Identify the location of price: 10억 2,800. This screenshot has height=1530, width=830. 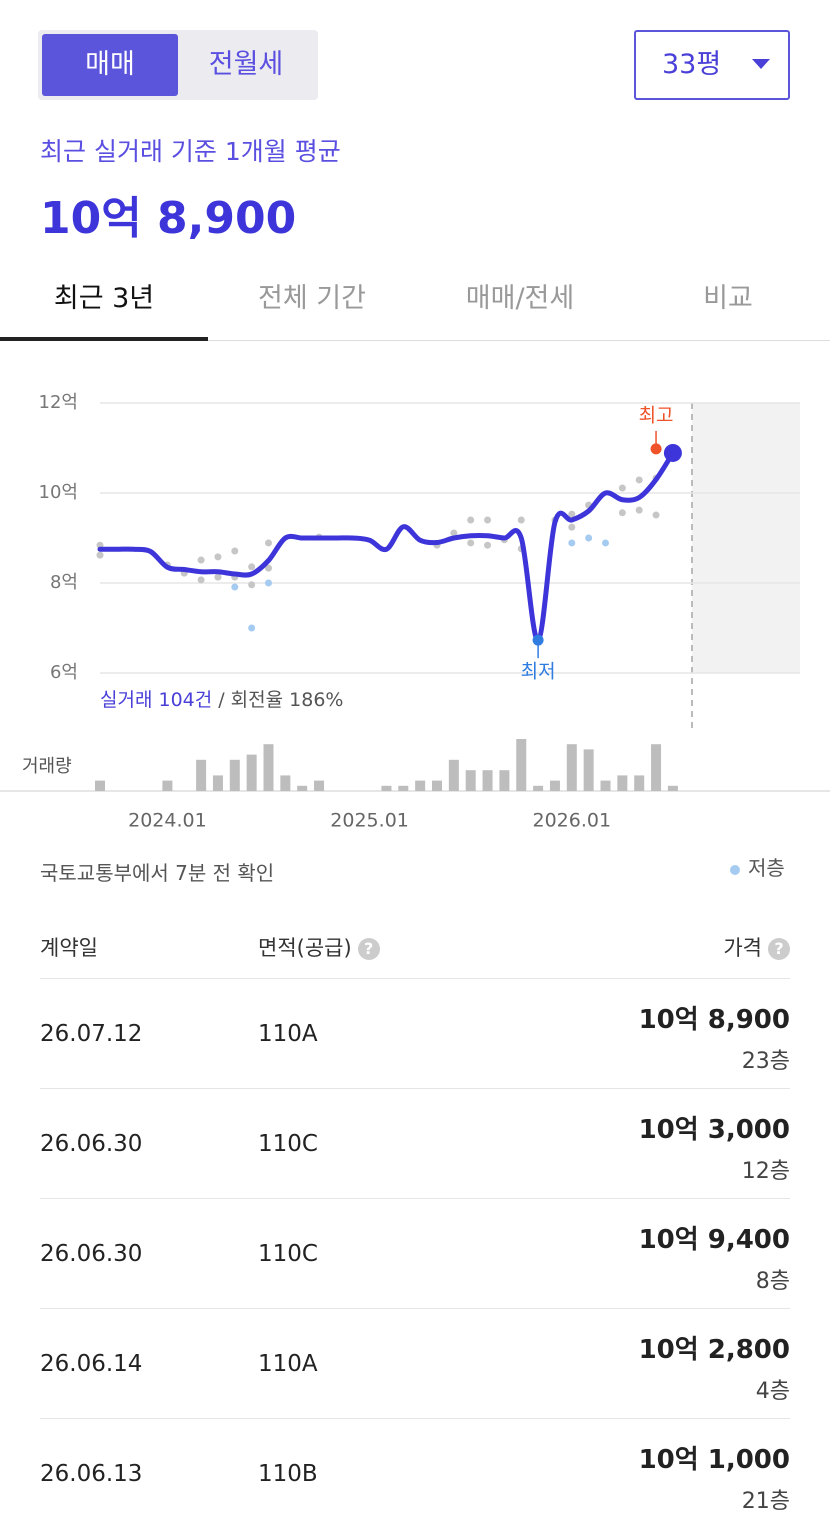
(714, 1350).